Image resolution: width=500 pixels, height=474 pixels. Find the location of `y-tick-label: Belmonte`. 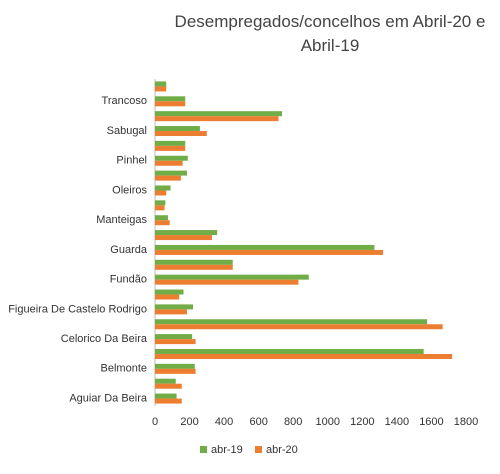

y-tick-label: Belmonte is located at coordinates (124, 369).